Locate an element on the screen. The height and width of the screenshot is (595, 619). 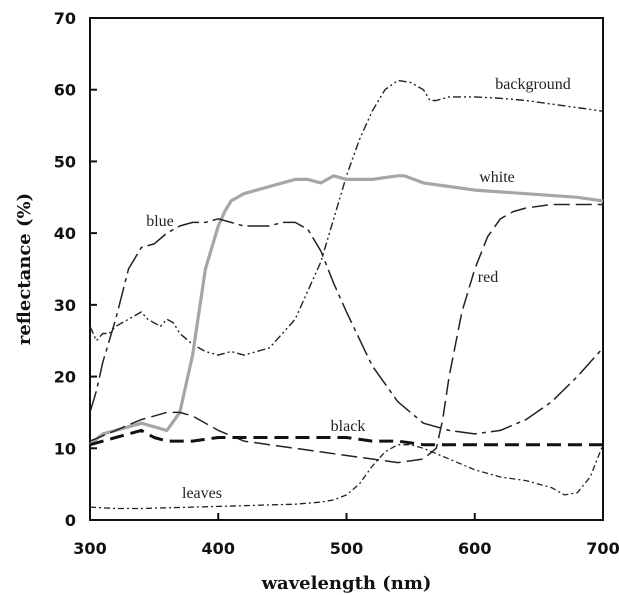
series-label-leaves: leaves is located at coordinates (202, 493).